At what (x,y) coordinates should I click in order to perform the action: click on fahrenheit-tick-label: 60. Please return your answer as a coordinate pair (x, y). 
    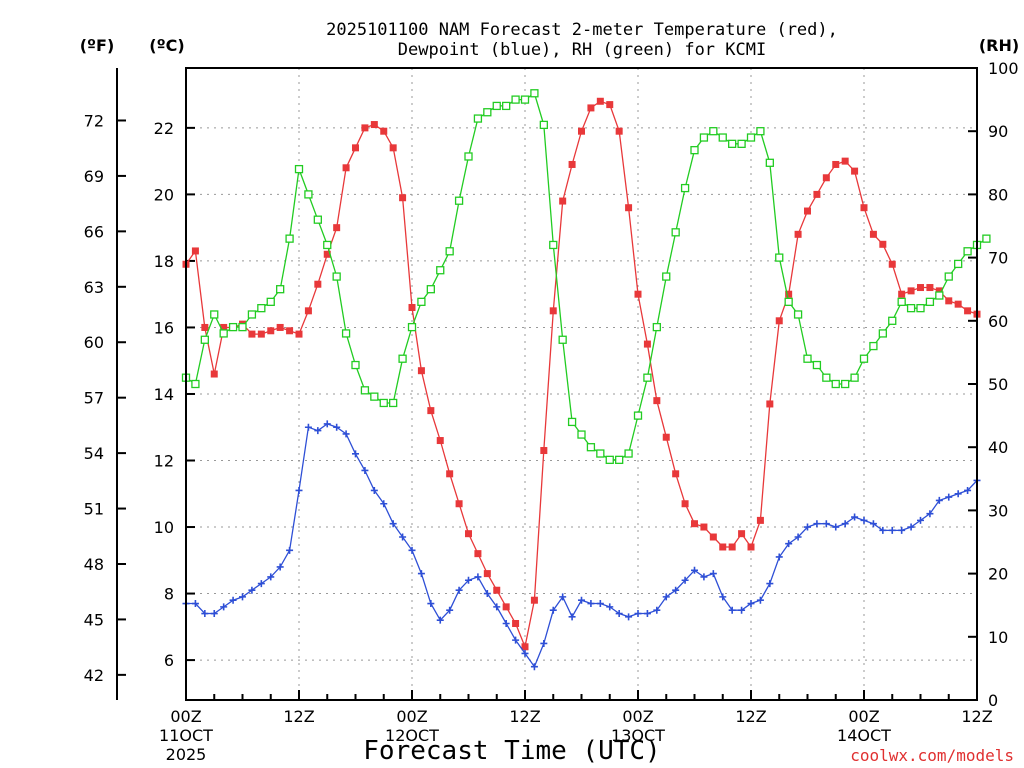
    Looking at the image, I should click on (94, 342).